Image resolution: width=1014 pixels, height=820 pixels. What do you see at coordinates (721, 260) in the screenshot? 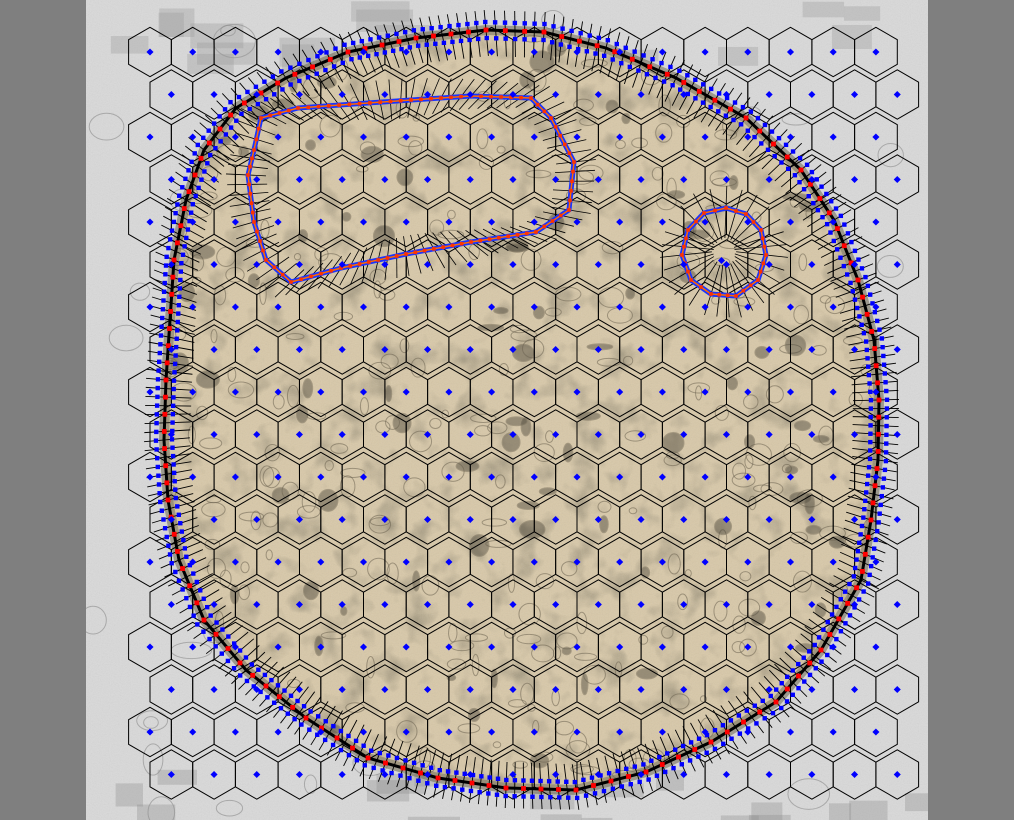
I see `ring-center-seed` at bounding box center [721, 260].